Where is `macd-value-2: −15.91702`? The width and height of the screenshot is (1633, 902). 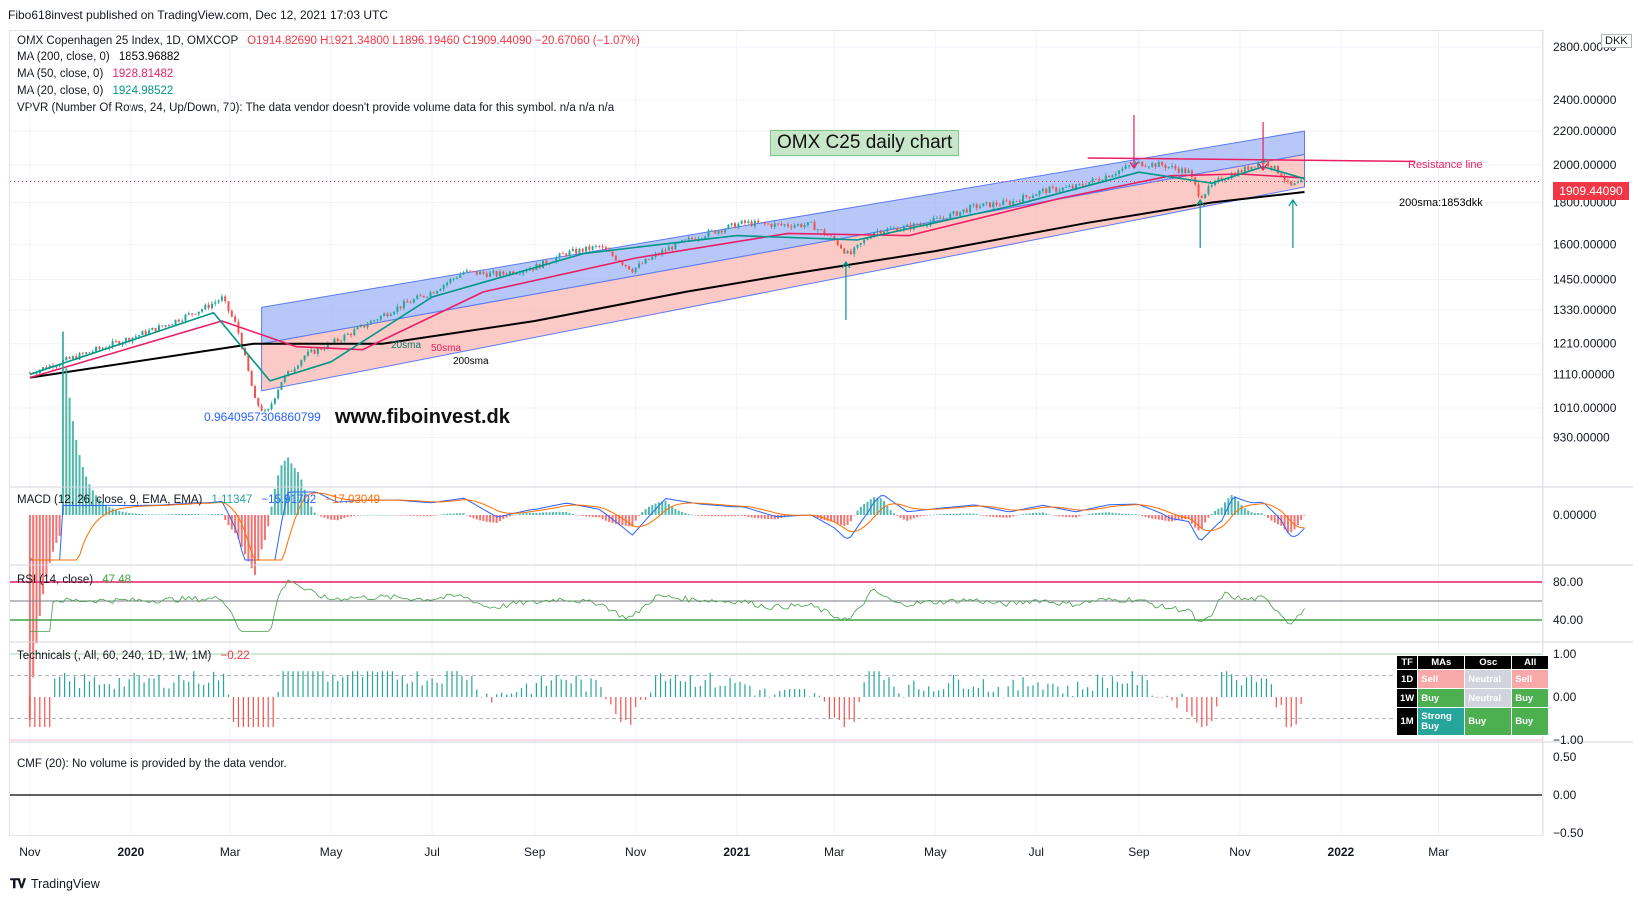 macd-value-2: −15.91702 is located at coordinates (289, 500).